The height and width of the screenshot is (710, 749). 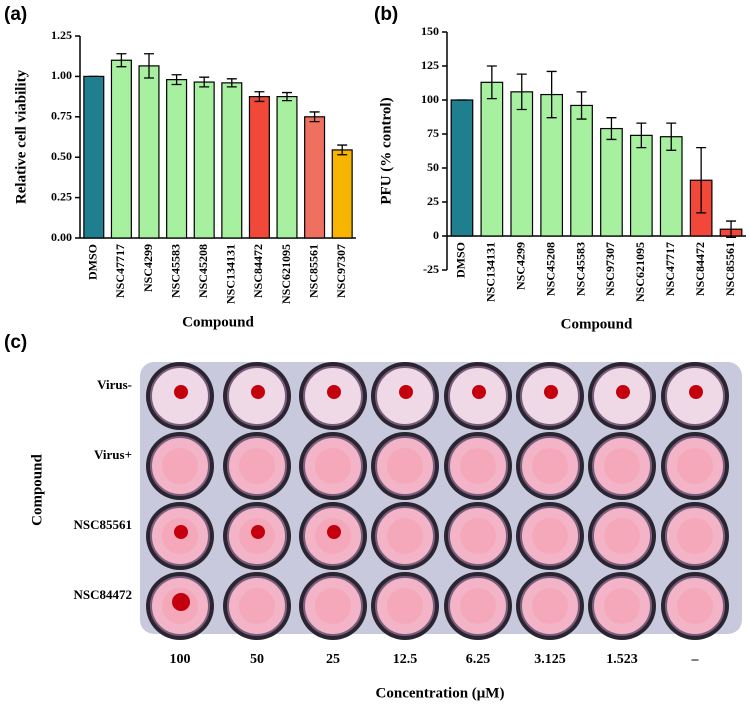 I want to click on column-label: 25, so click(x=333, y=659).